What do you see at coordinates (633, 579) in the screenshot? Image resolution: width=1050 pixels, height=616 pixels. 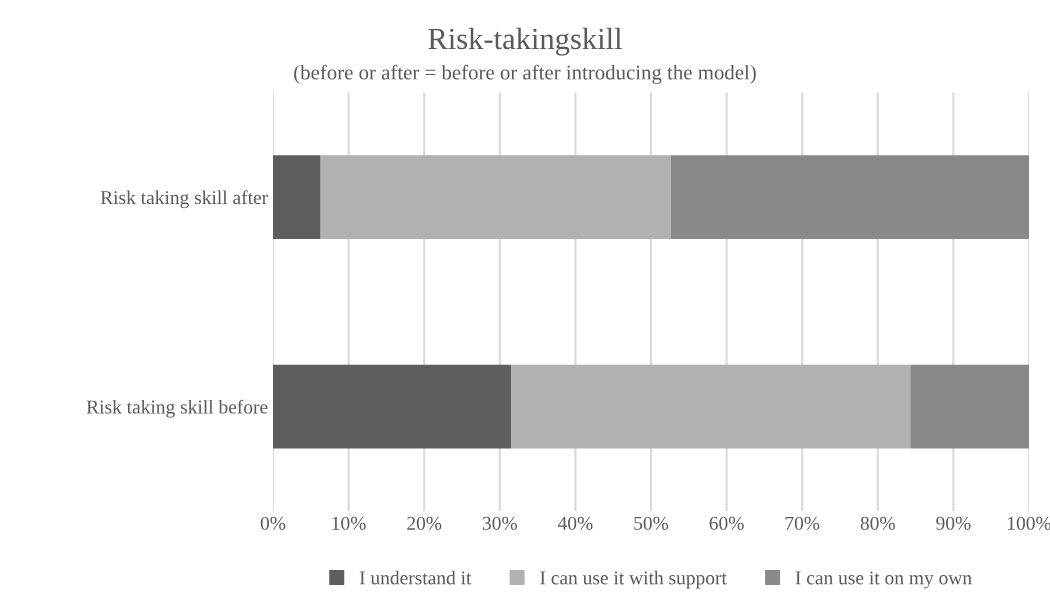 I see `legend-label: I can use it with support` at bounding box center [633, 579].